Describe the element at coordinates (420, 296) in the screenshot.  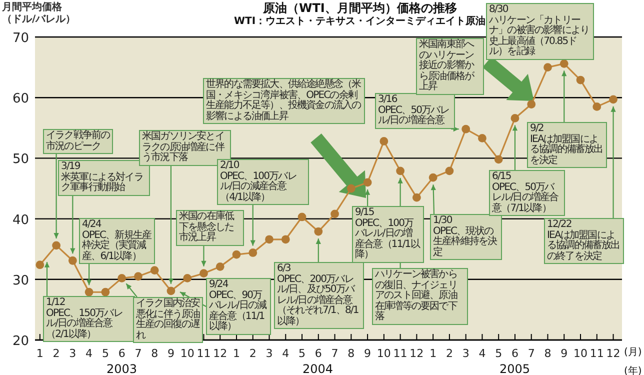
I see `annotation: ハリケーン被害からの復旧、ナイジェリアのスト回避、原油在庫増等の要因で下落` at that location.